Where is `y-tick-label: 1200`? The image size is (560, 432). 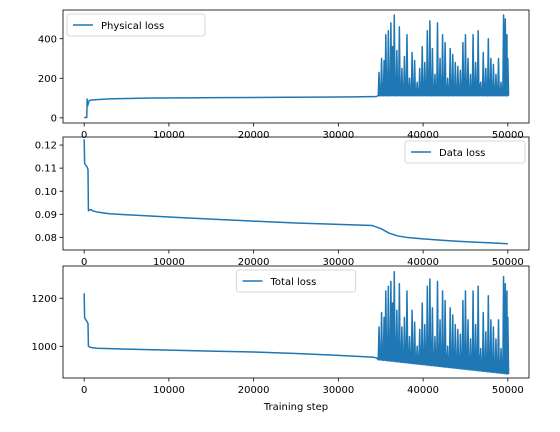 y-tick-label: 1200 is located at coordinates (44, 299).